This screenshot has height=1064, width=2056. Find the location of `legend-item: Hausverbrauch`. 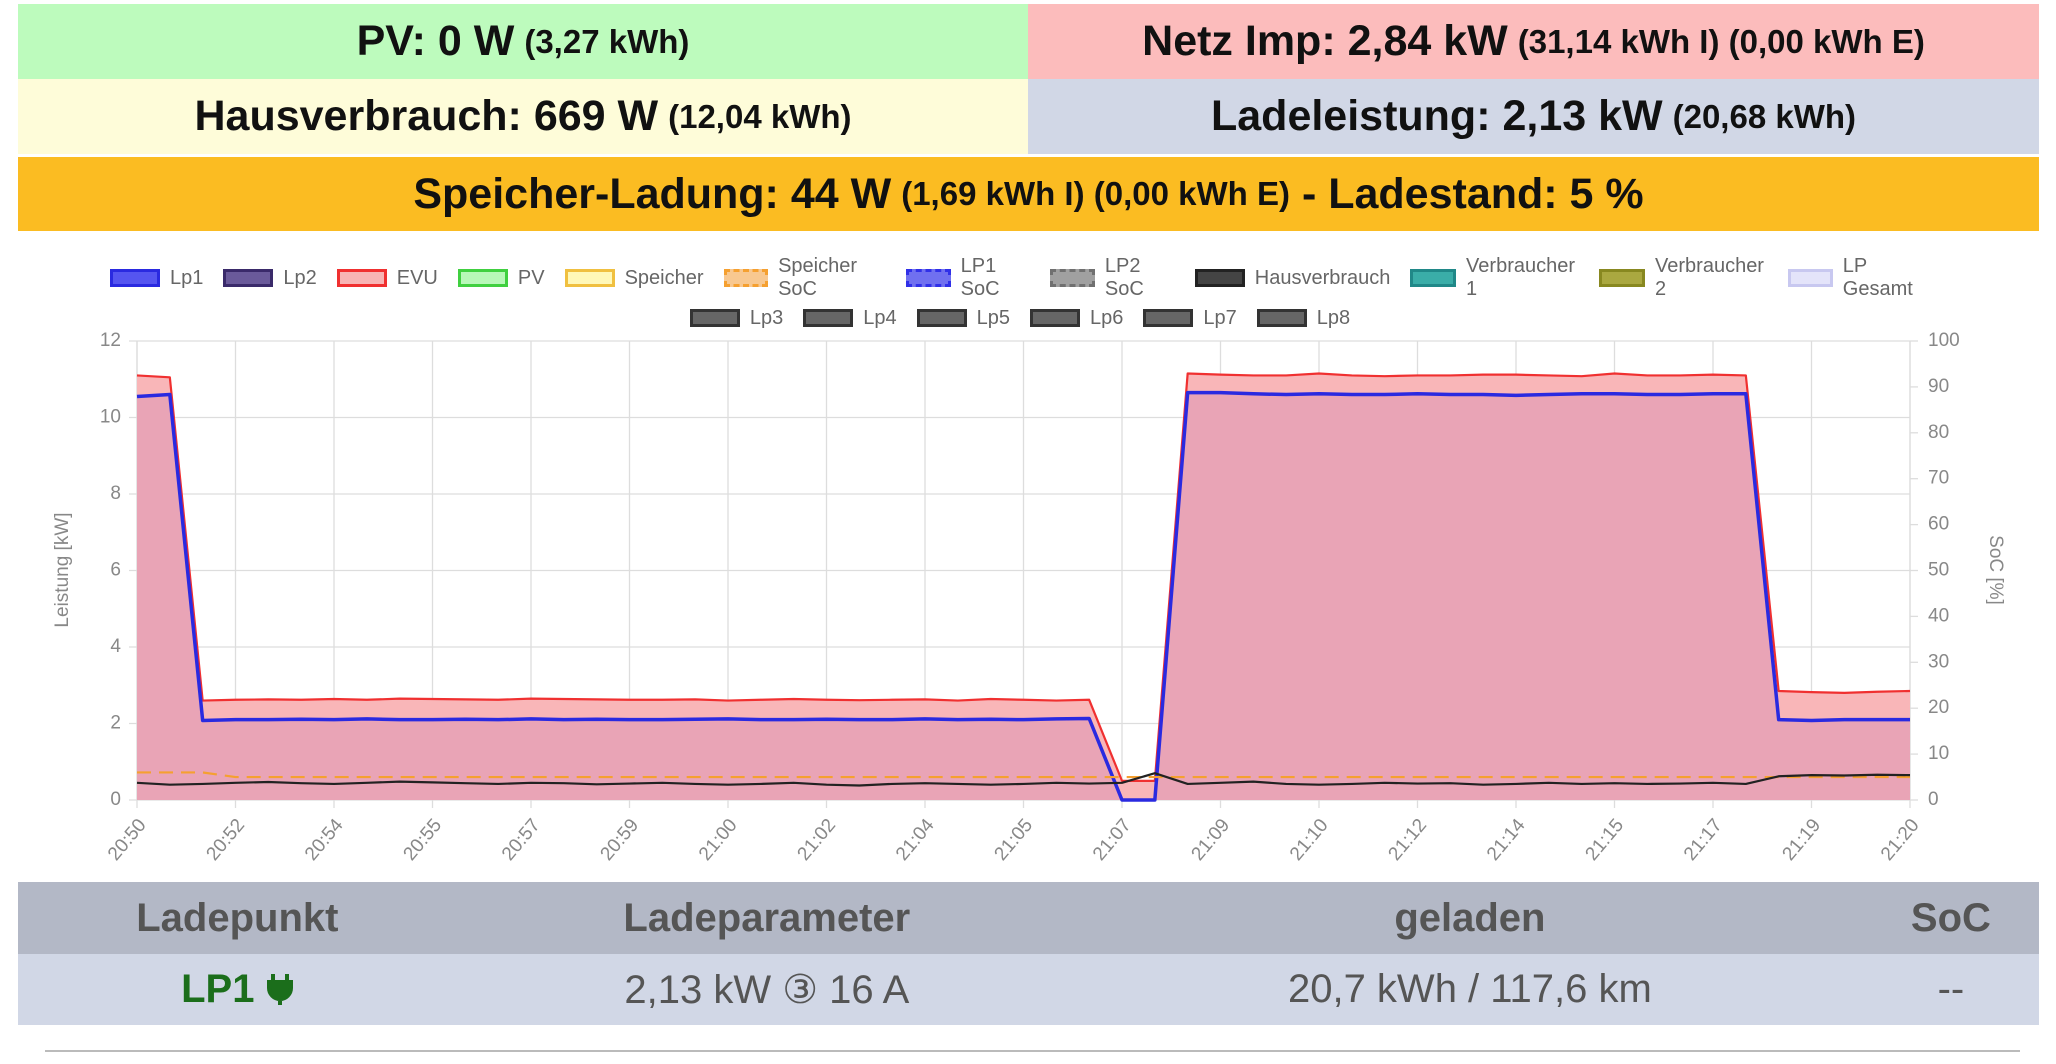

legend-item: Hausverbrauch is located at coordinates (1292, 278).